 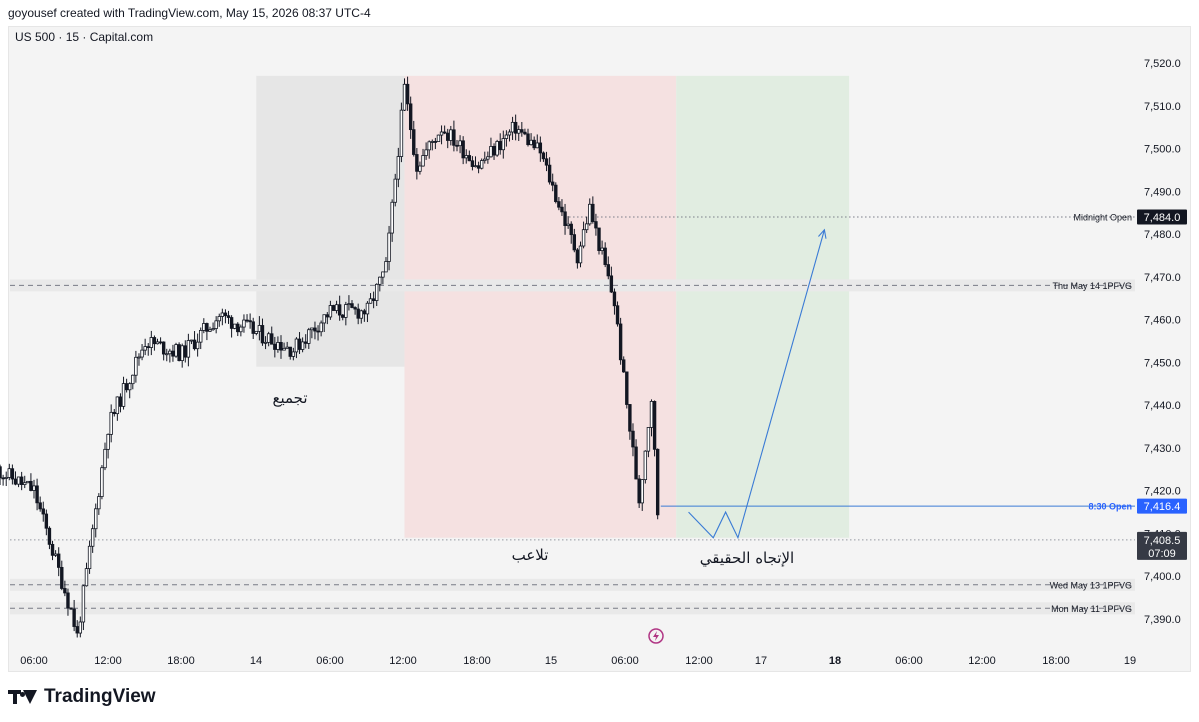 What do you see at coordinates (84, 37) in the screenshot?
I see `symbol-title: US 500 · 15 · Capital.com` at bounding box center [84, 37].